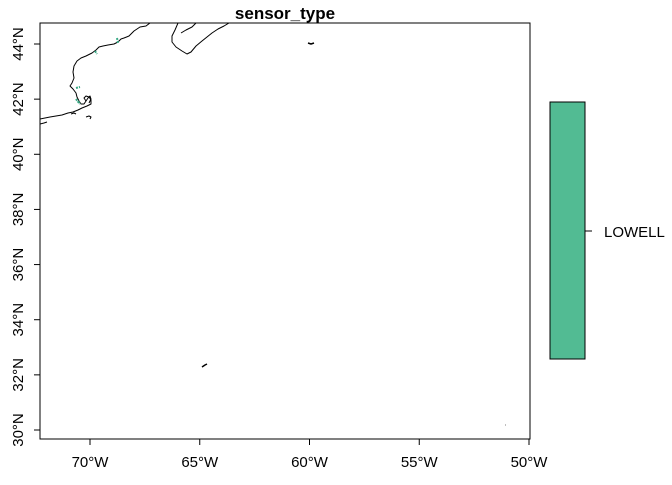 The image size is (672, 485). Describe the element at coordinates (285, 13) in the screenshot. I see `map-title: sensor_type` at that location.